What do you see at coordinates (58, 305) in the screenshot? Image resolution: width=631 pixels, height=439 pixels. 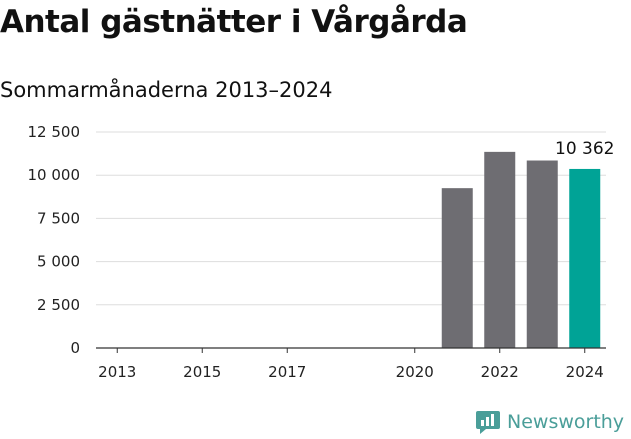 I see `y-tick-label: 2 500` at bounding box center [58, 305].